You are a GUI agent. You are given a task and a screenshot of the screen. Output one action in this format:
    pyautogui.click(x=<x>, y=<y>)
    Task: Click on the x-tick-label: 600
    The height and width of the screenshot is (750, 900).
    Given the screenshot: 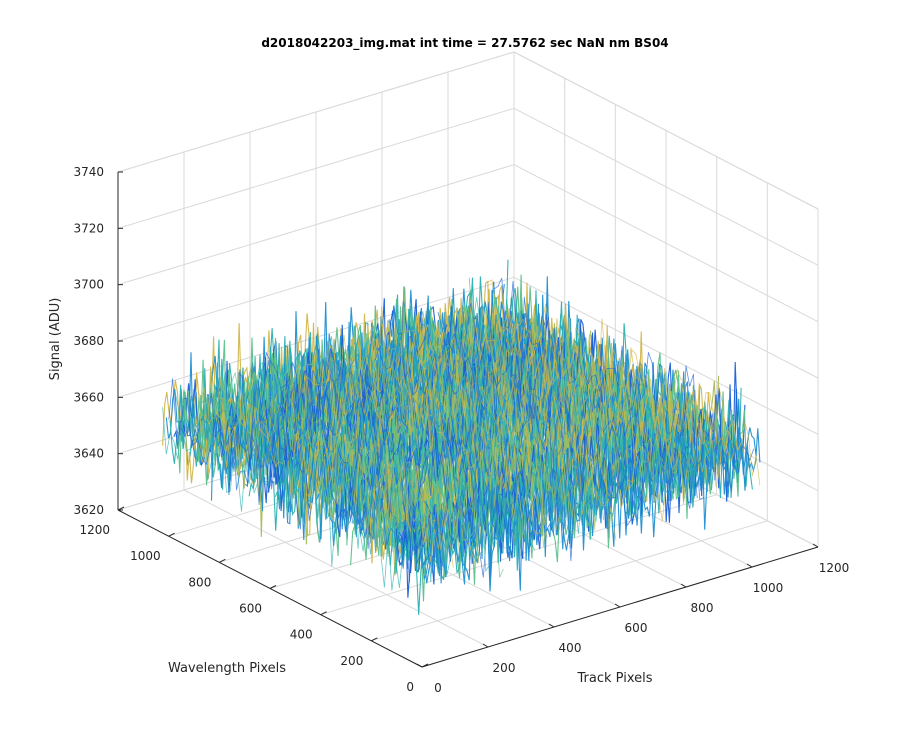 What is the action you would take?
    pyautogui.click(x=636, y=628)
    